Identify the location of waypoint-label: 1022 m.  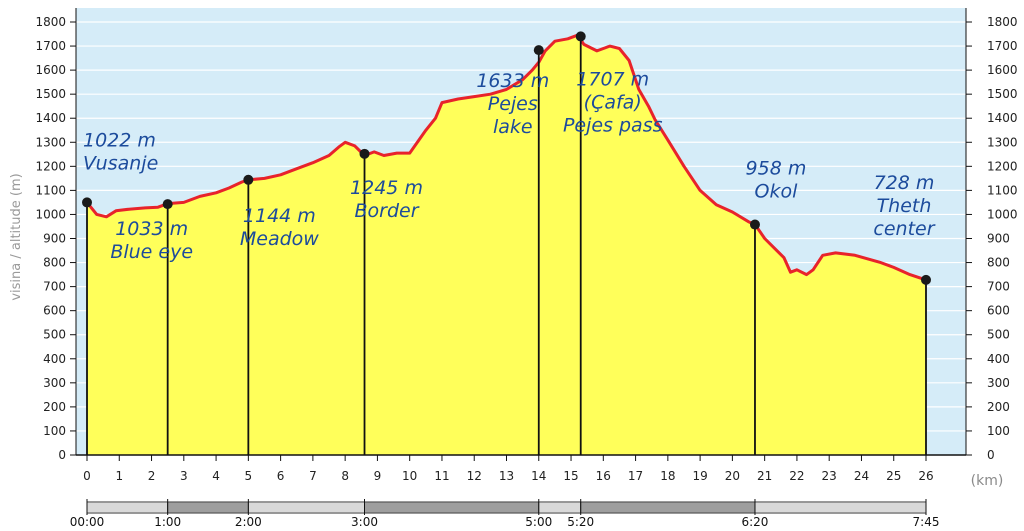
(119, 140).